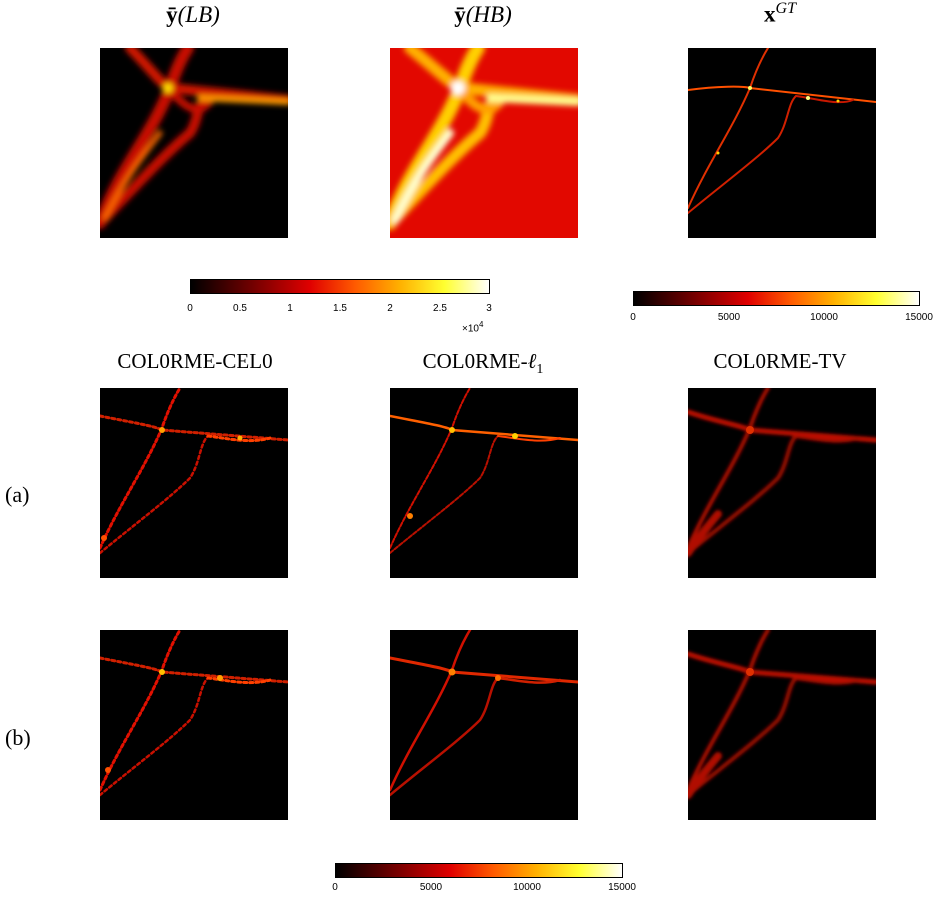 The image size is (942, 900). I want to click on tick: 1, so click(290, 308).